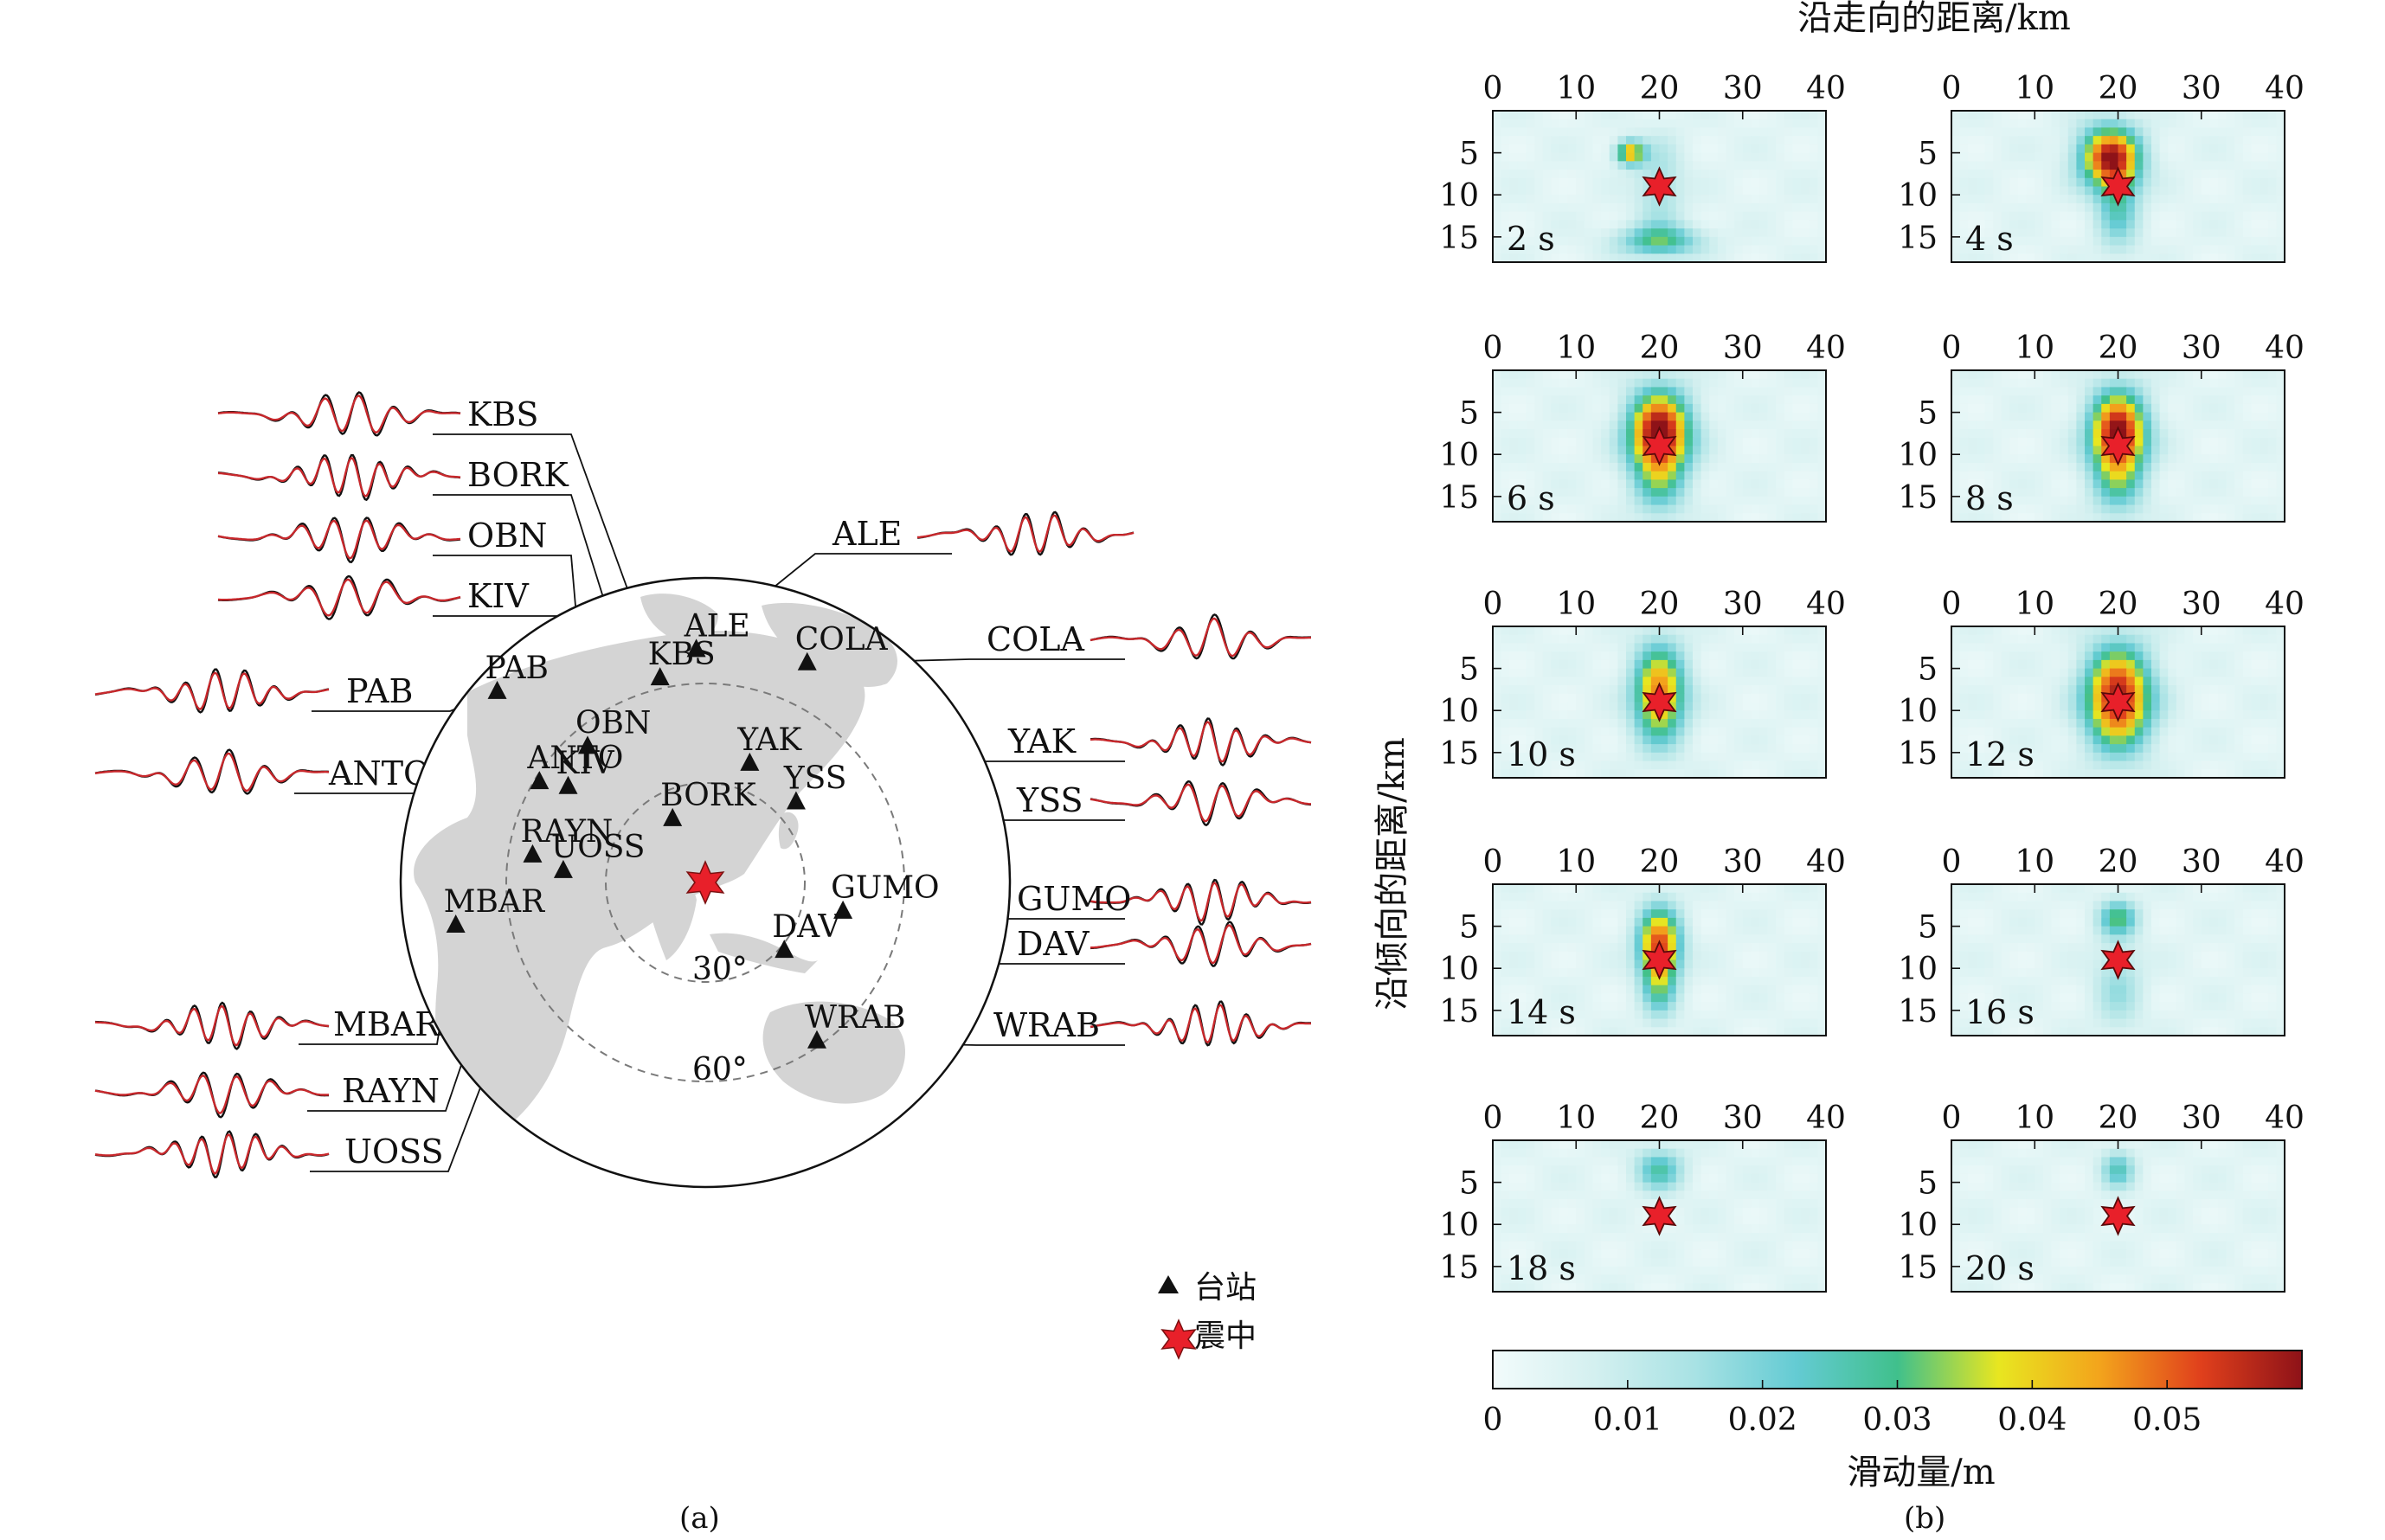  What do you see at coordinates (2118, 605) in the screenshot?
I see `x-tick-label: 20` at bounding box center [2118, 605].